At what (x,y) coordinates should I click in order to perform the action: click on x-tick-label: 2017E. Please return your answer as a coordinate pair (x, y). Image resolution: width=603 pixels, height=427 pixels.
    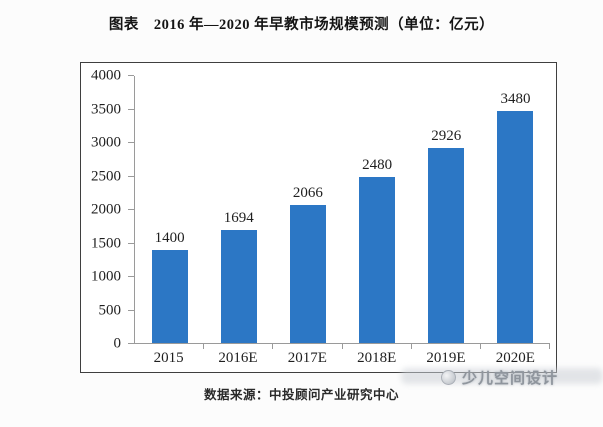
    Looking at the image, I should click on (307, 357).